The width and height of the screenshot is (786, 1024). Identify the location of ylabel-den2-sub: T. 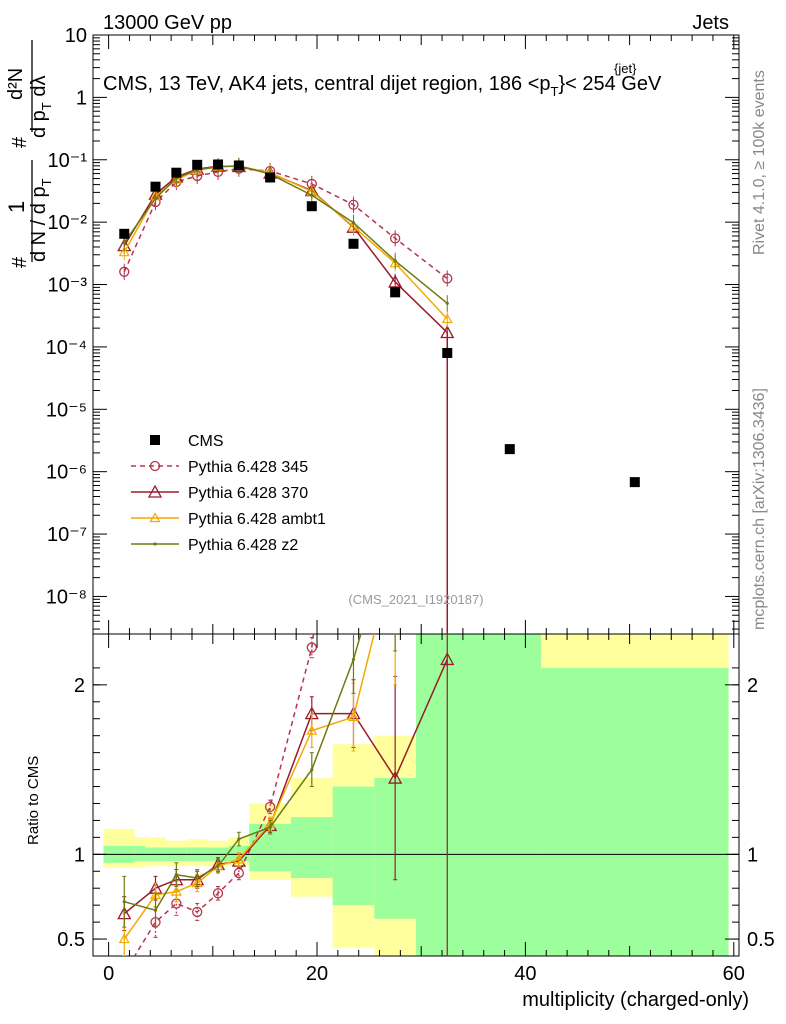
(46, 106).